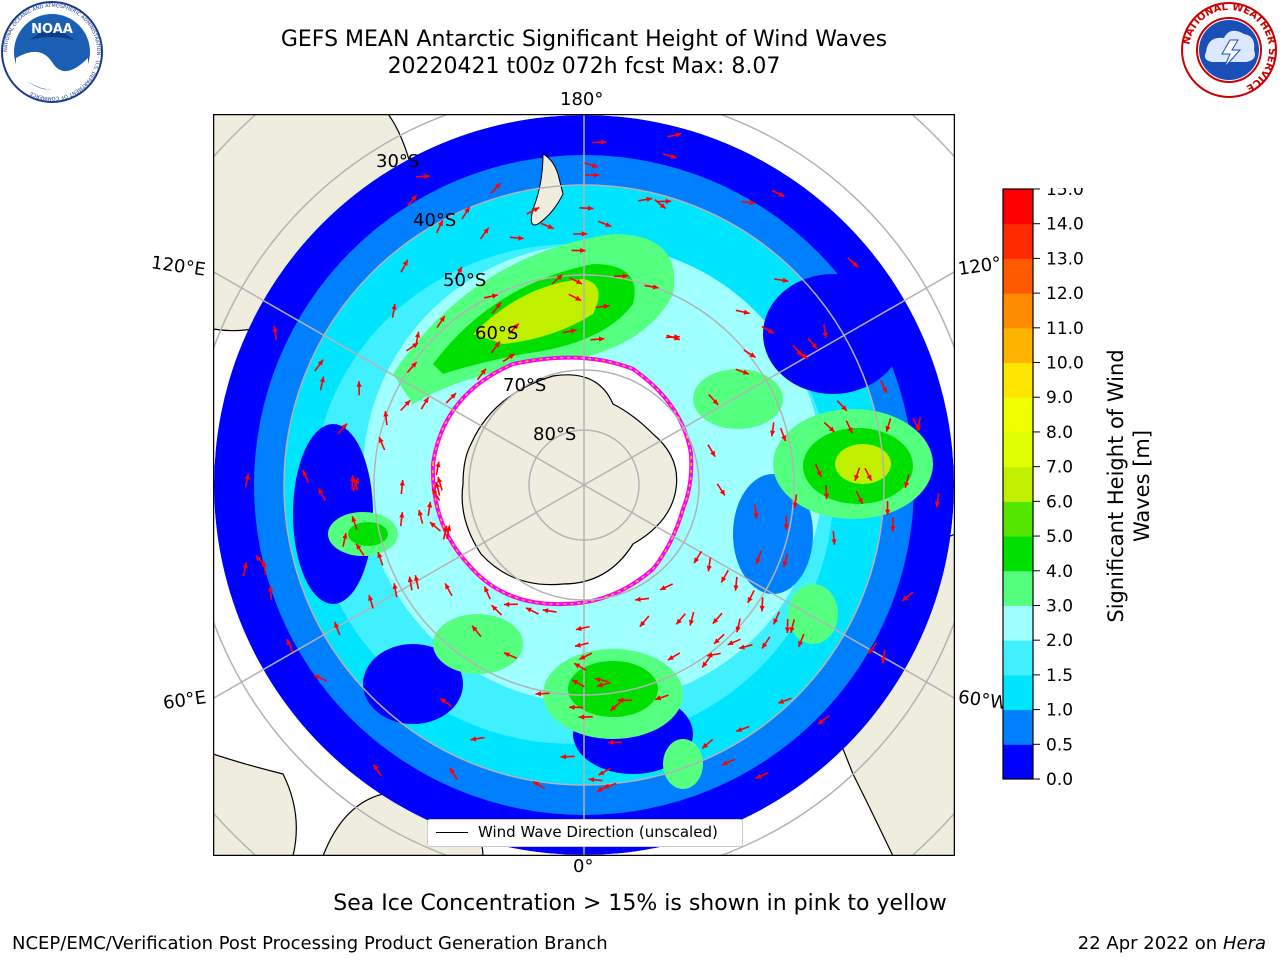 The width and height of the screenshot is (1280, 960). I want to click on map-legend: Wind Wave Direction (unscaled), so click(585, 833).